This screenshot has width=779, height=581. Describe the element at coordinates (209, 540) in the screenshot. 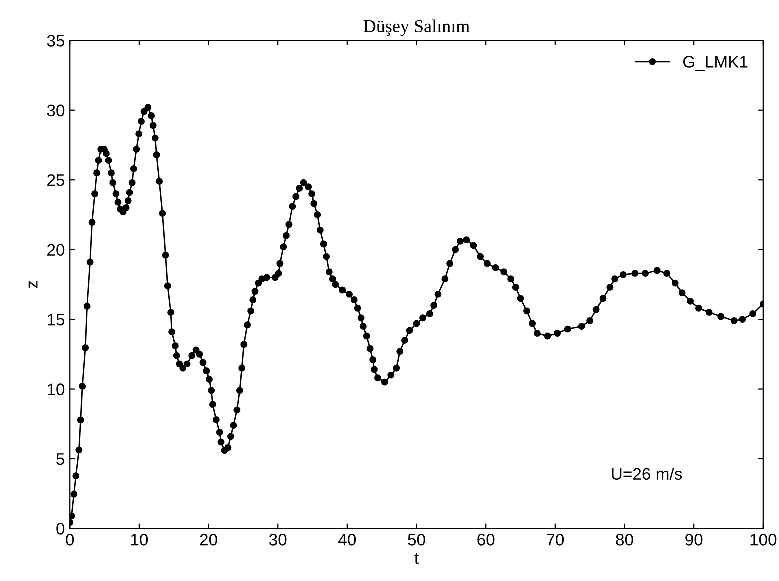

I see `x-tick-label: 20` at that location.